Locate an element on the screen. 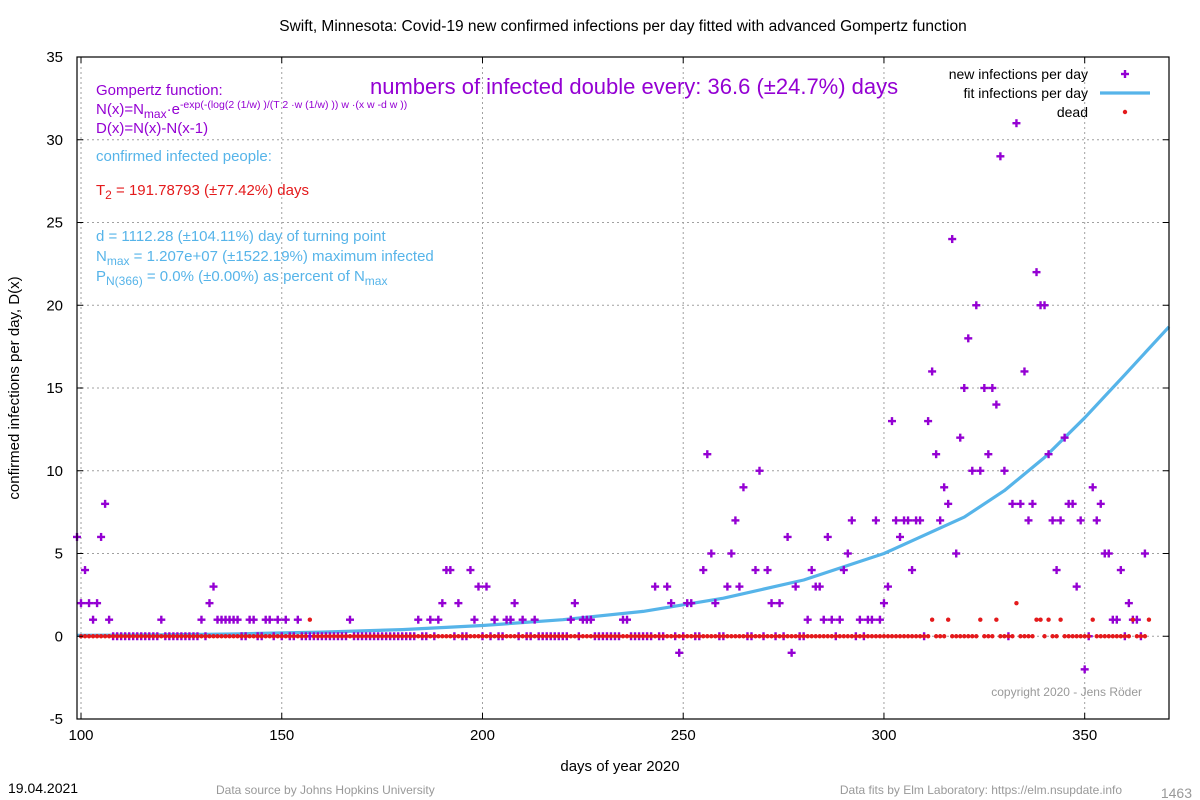 The image size is (1200, 800). t2-sub: 2 is located at coordinates (108, 195).